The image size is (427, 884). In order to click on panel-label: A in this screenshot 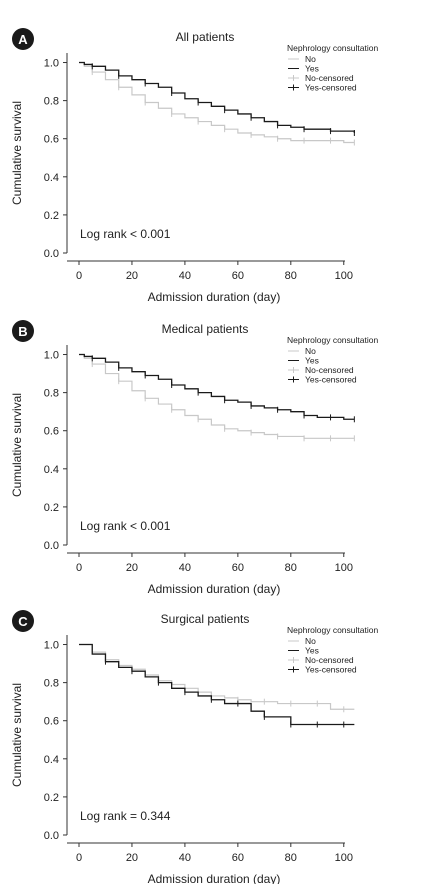, I will do `click(23, 39)`.